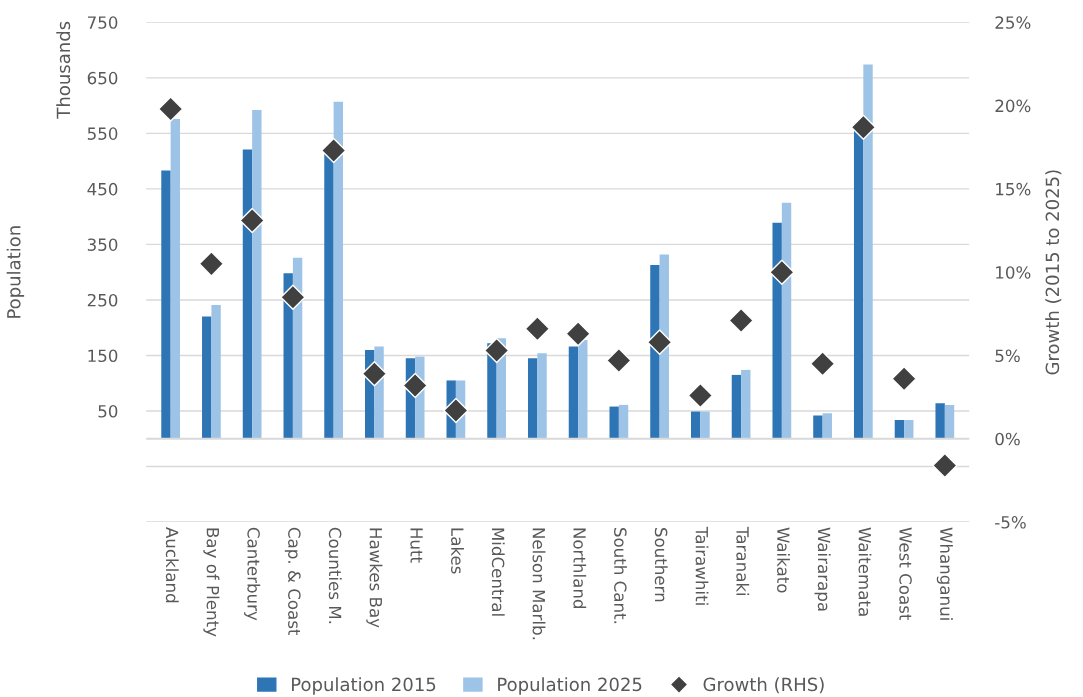 Image resolution: width=1083 pixels, height=697 pixels. I want to click on x-tick-label: Waitemata, so click(865, 571).